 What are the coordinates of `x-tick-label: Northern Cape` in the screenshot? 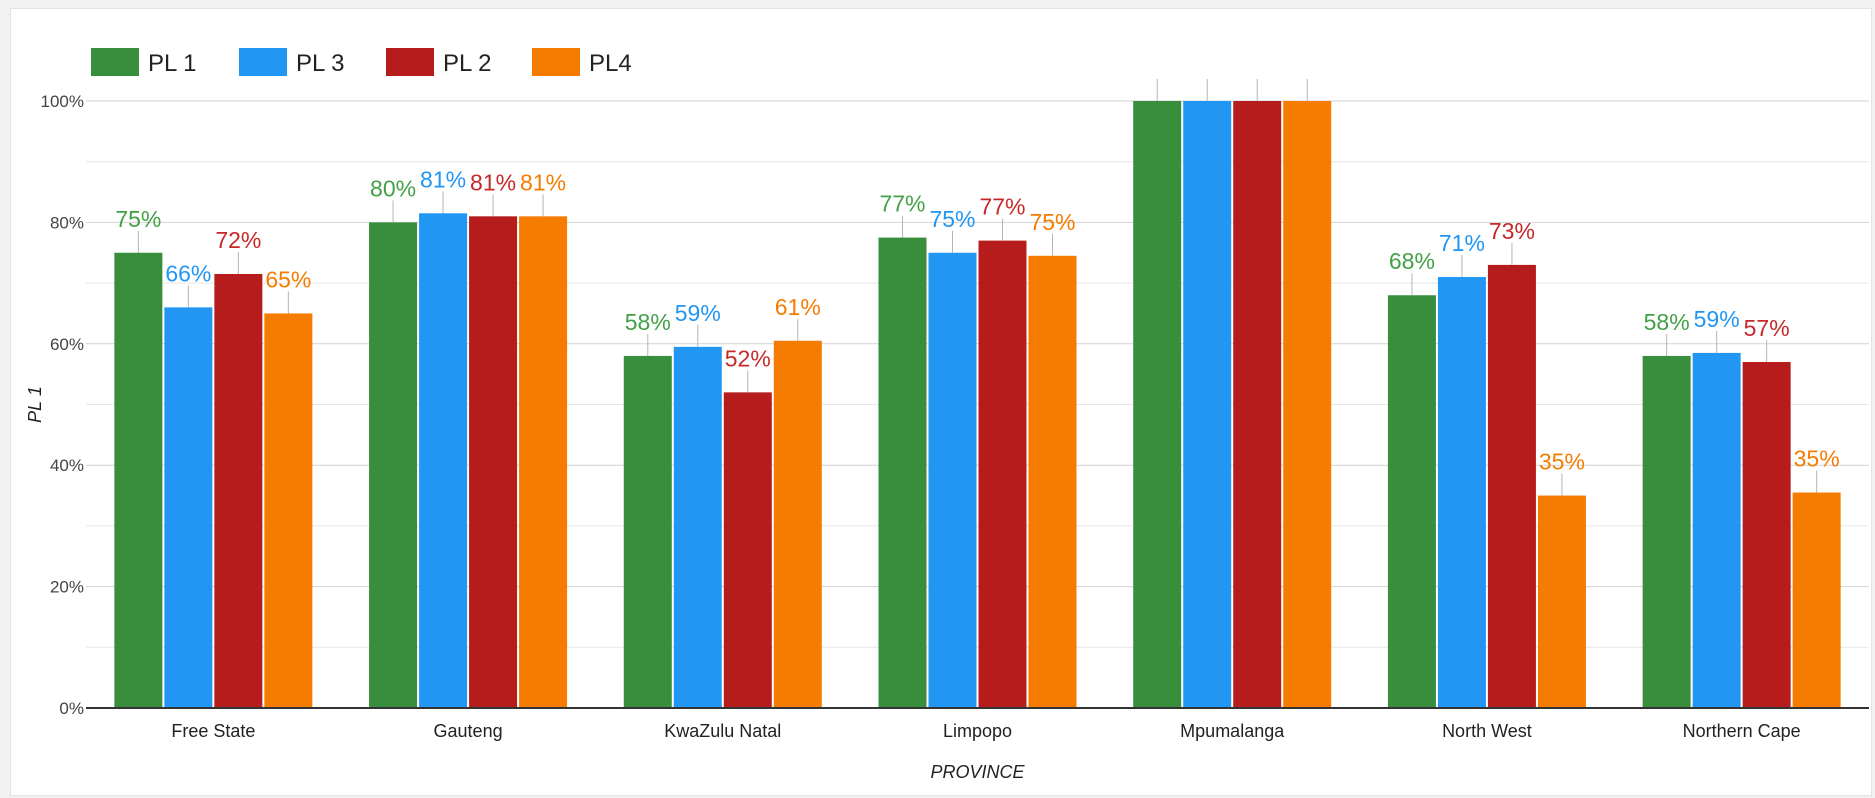 It's located at (1742, 731).